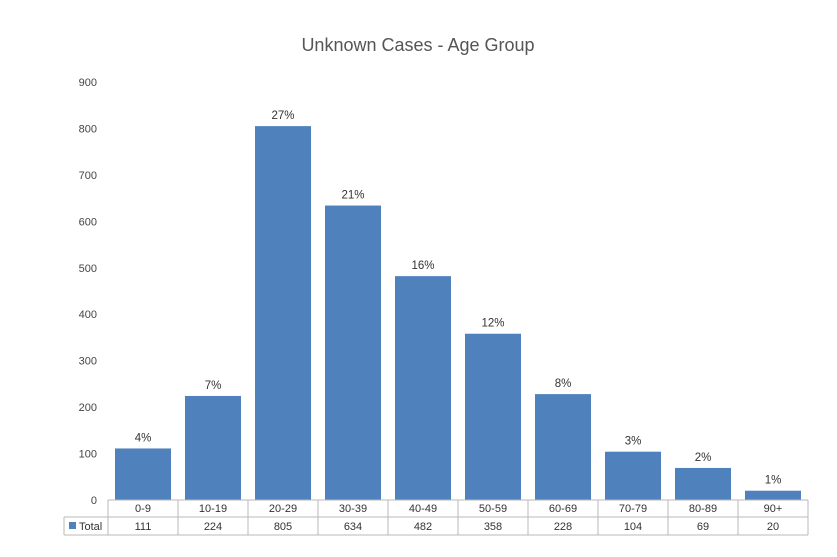 The image size is (837, 557). Describe the element at coordinates (283, 527) in the screenshot. I see `table-value-cell: 805` at that location.